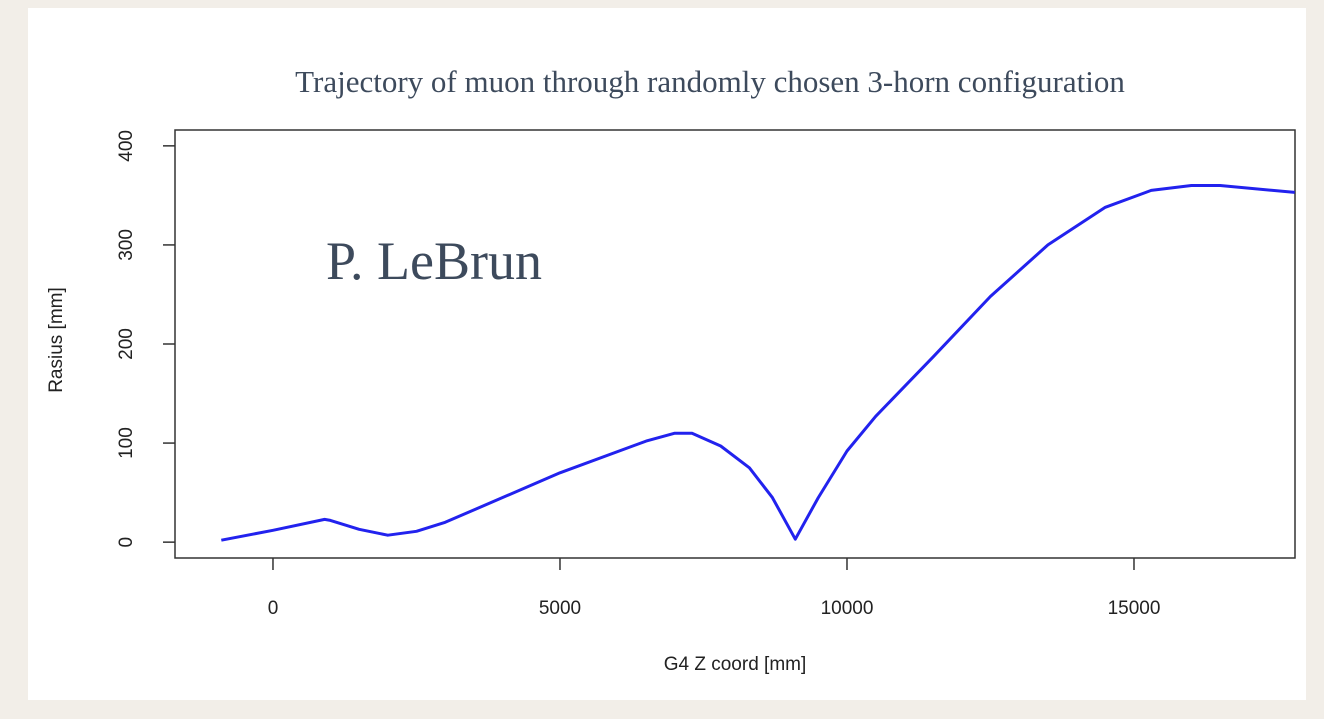 The image size is (1324, 719). What do you see at coordinates (126, 443) in the screenshot?
I see `y-tick-label: 100` at bounding box center [126, 443].